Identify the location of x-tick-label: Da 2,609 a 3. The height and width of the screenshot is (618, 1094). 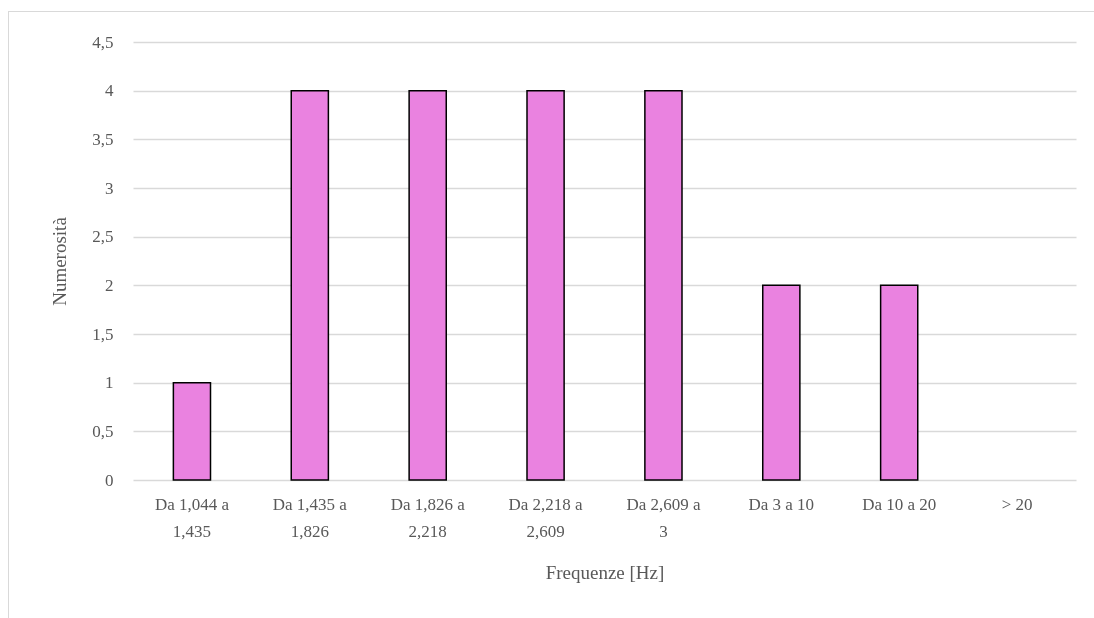
(663, 517).